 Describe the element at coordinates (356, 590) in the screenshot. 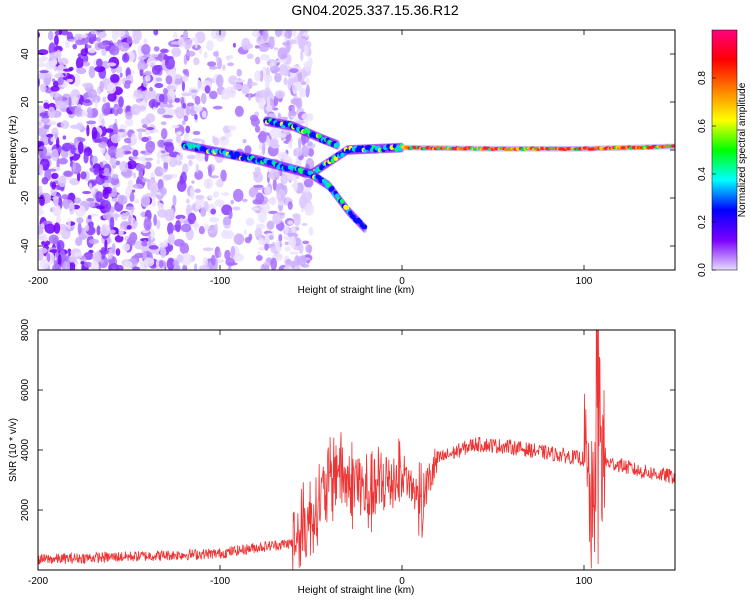

I see `snr-x-label: Height of straight line (km)` at that location.